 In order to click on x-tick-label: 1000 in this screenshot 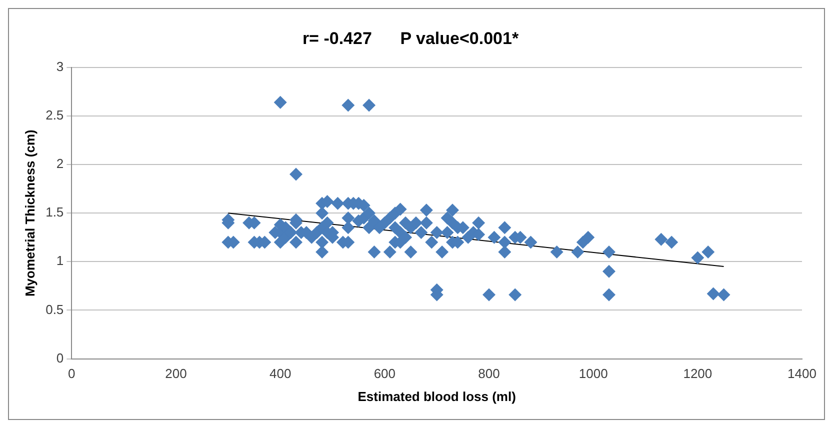, I will do `click(593, 374)`.